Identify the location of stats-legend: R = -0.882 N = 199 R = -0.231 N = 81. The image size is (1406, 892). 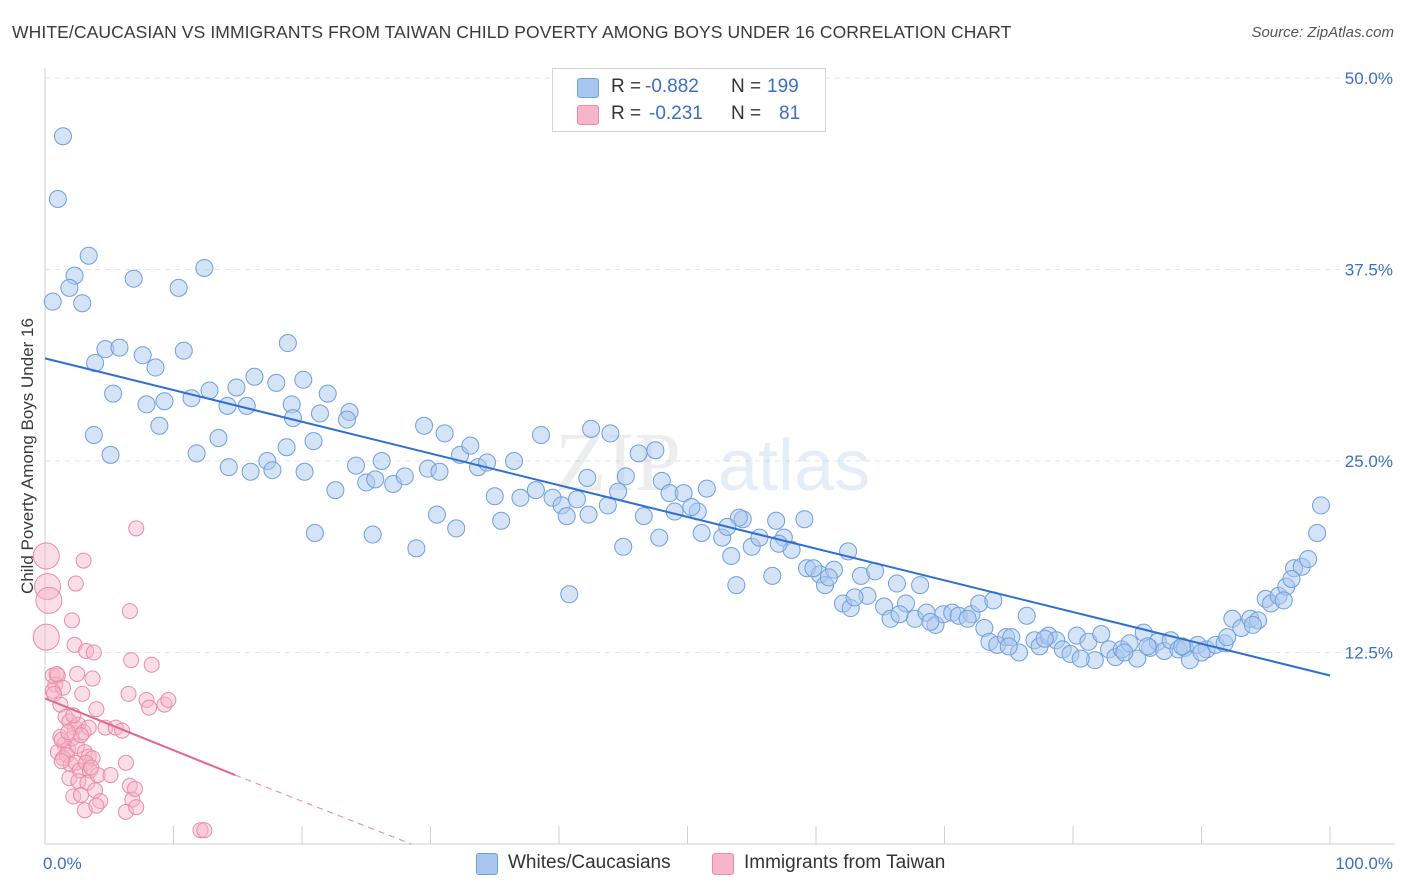
(689, 100).